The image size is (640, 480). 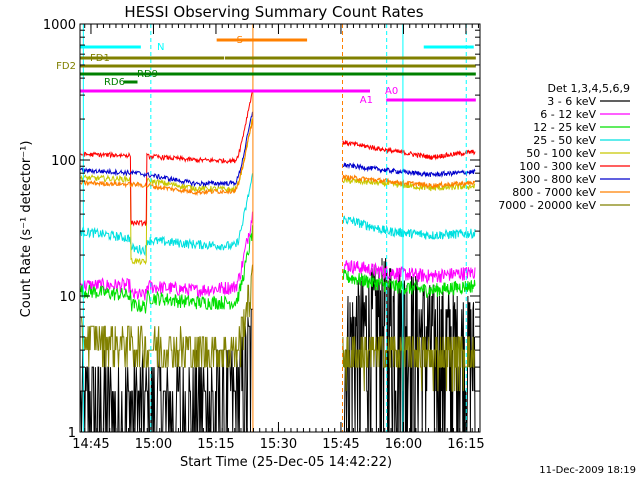 What do you see at coordinates (90, 444) in the screenshot?
I see `x-tick-label-14:45: 14:45` at bounding box center [90, 444].